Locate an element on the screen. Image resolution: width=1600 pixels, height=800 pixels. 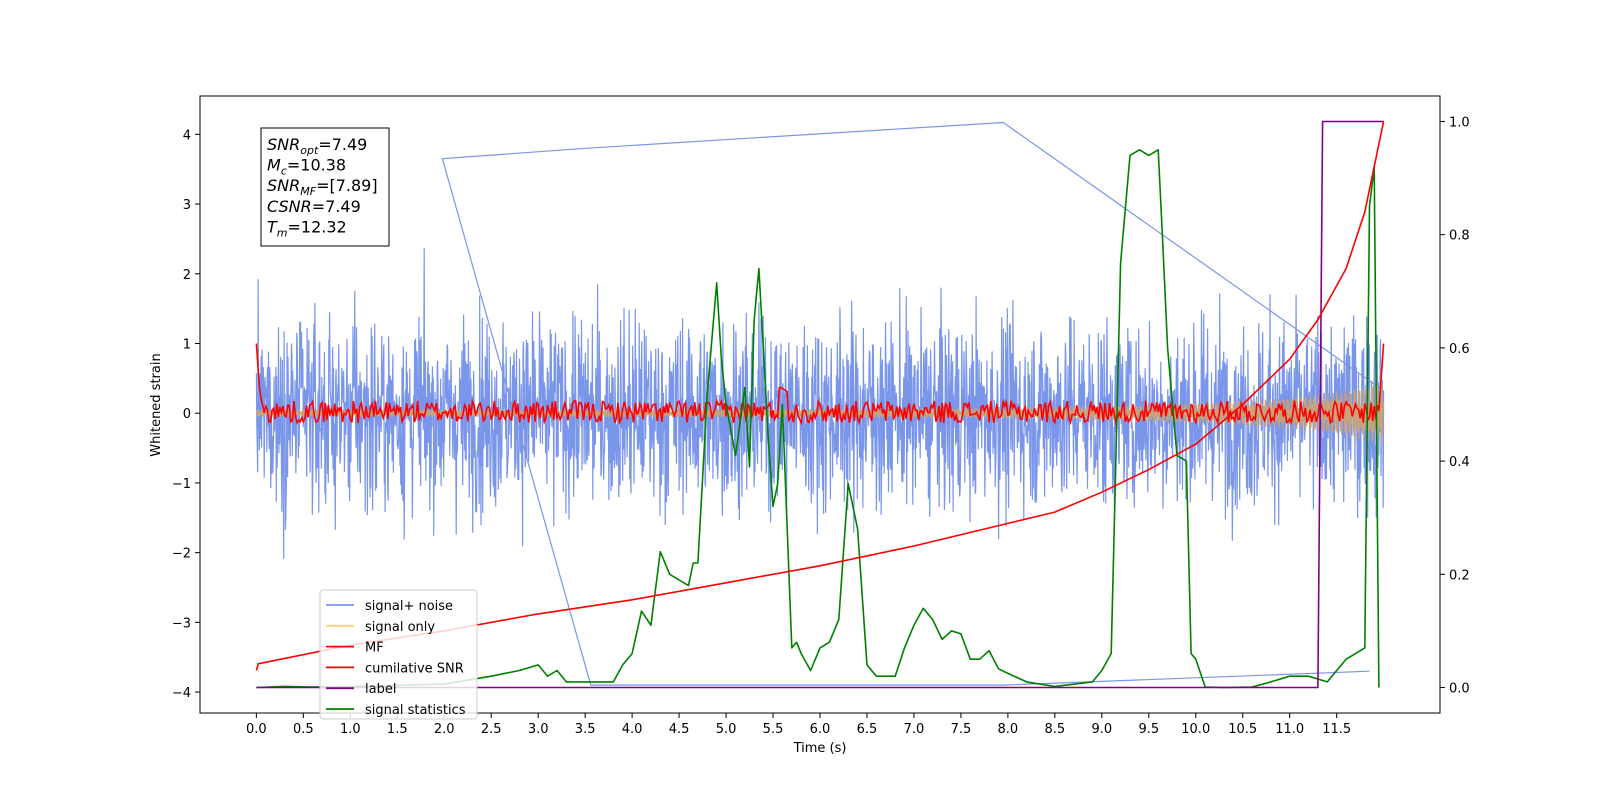
y-right-tick-label: 0.0 is located at coordinates (1459, 689).